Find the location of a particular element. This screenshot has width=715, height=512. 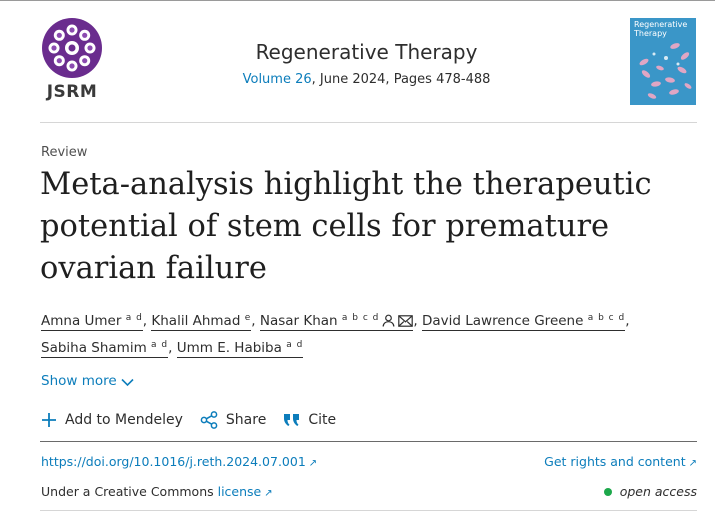

rights-link: Get rights and content ↗ is located at coordinates (620, 461).